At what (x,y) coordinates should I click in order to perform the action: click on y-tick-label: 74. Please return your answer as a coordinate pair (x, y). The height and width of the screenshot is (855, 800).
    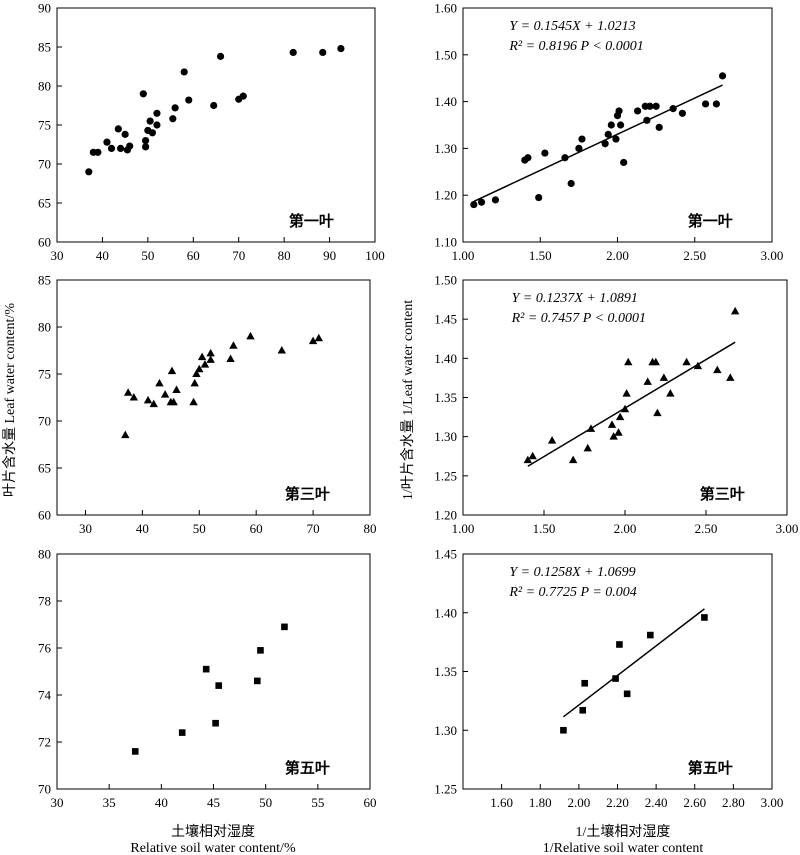
    Looking at the image, I should click on (45, 695).